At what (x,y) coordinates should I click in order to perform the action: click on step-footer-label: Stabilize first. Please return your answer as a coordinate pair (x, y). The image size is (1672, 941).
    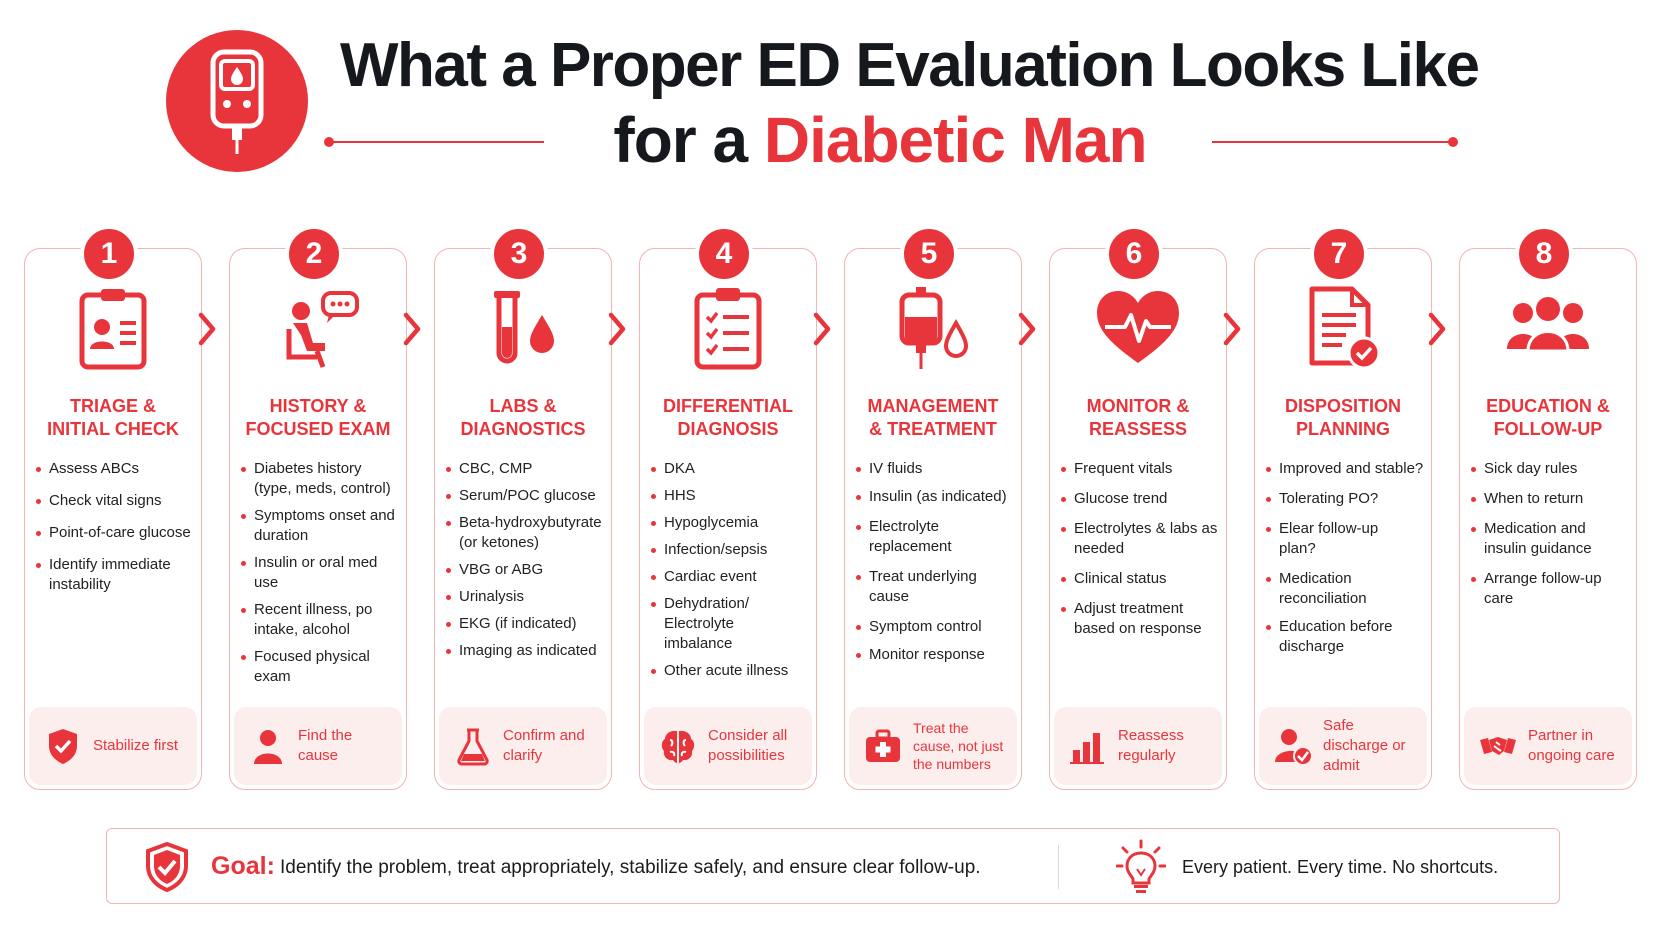
    Looking at the image, I should click on (136, 745).